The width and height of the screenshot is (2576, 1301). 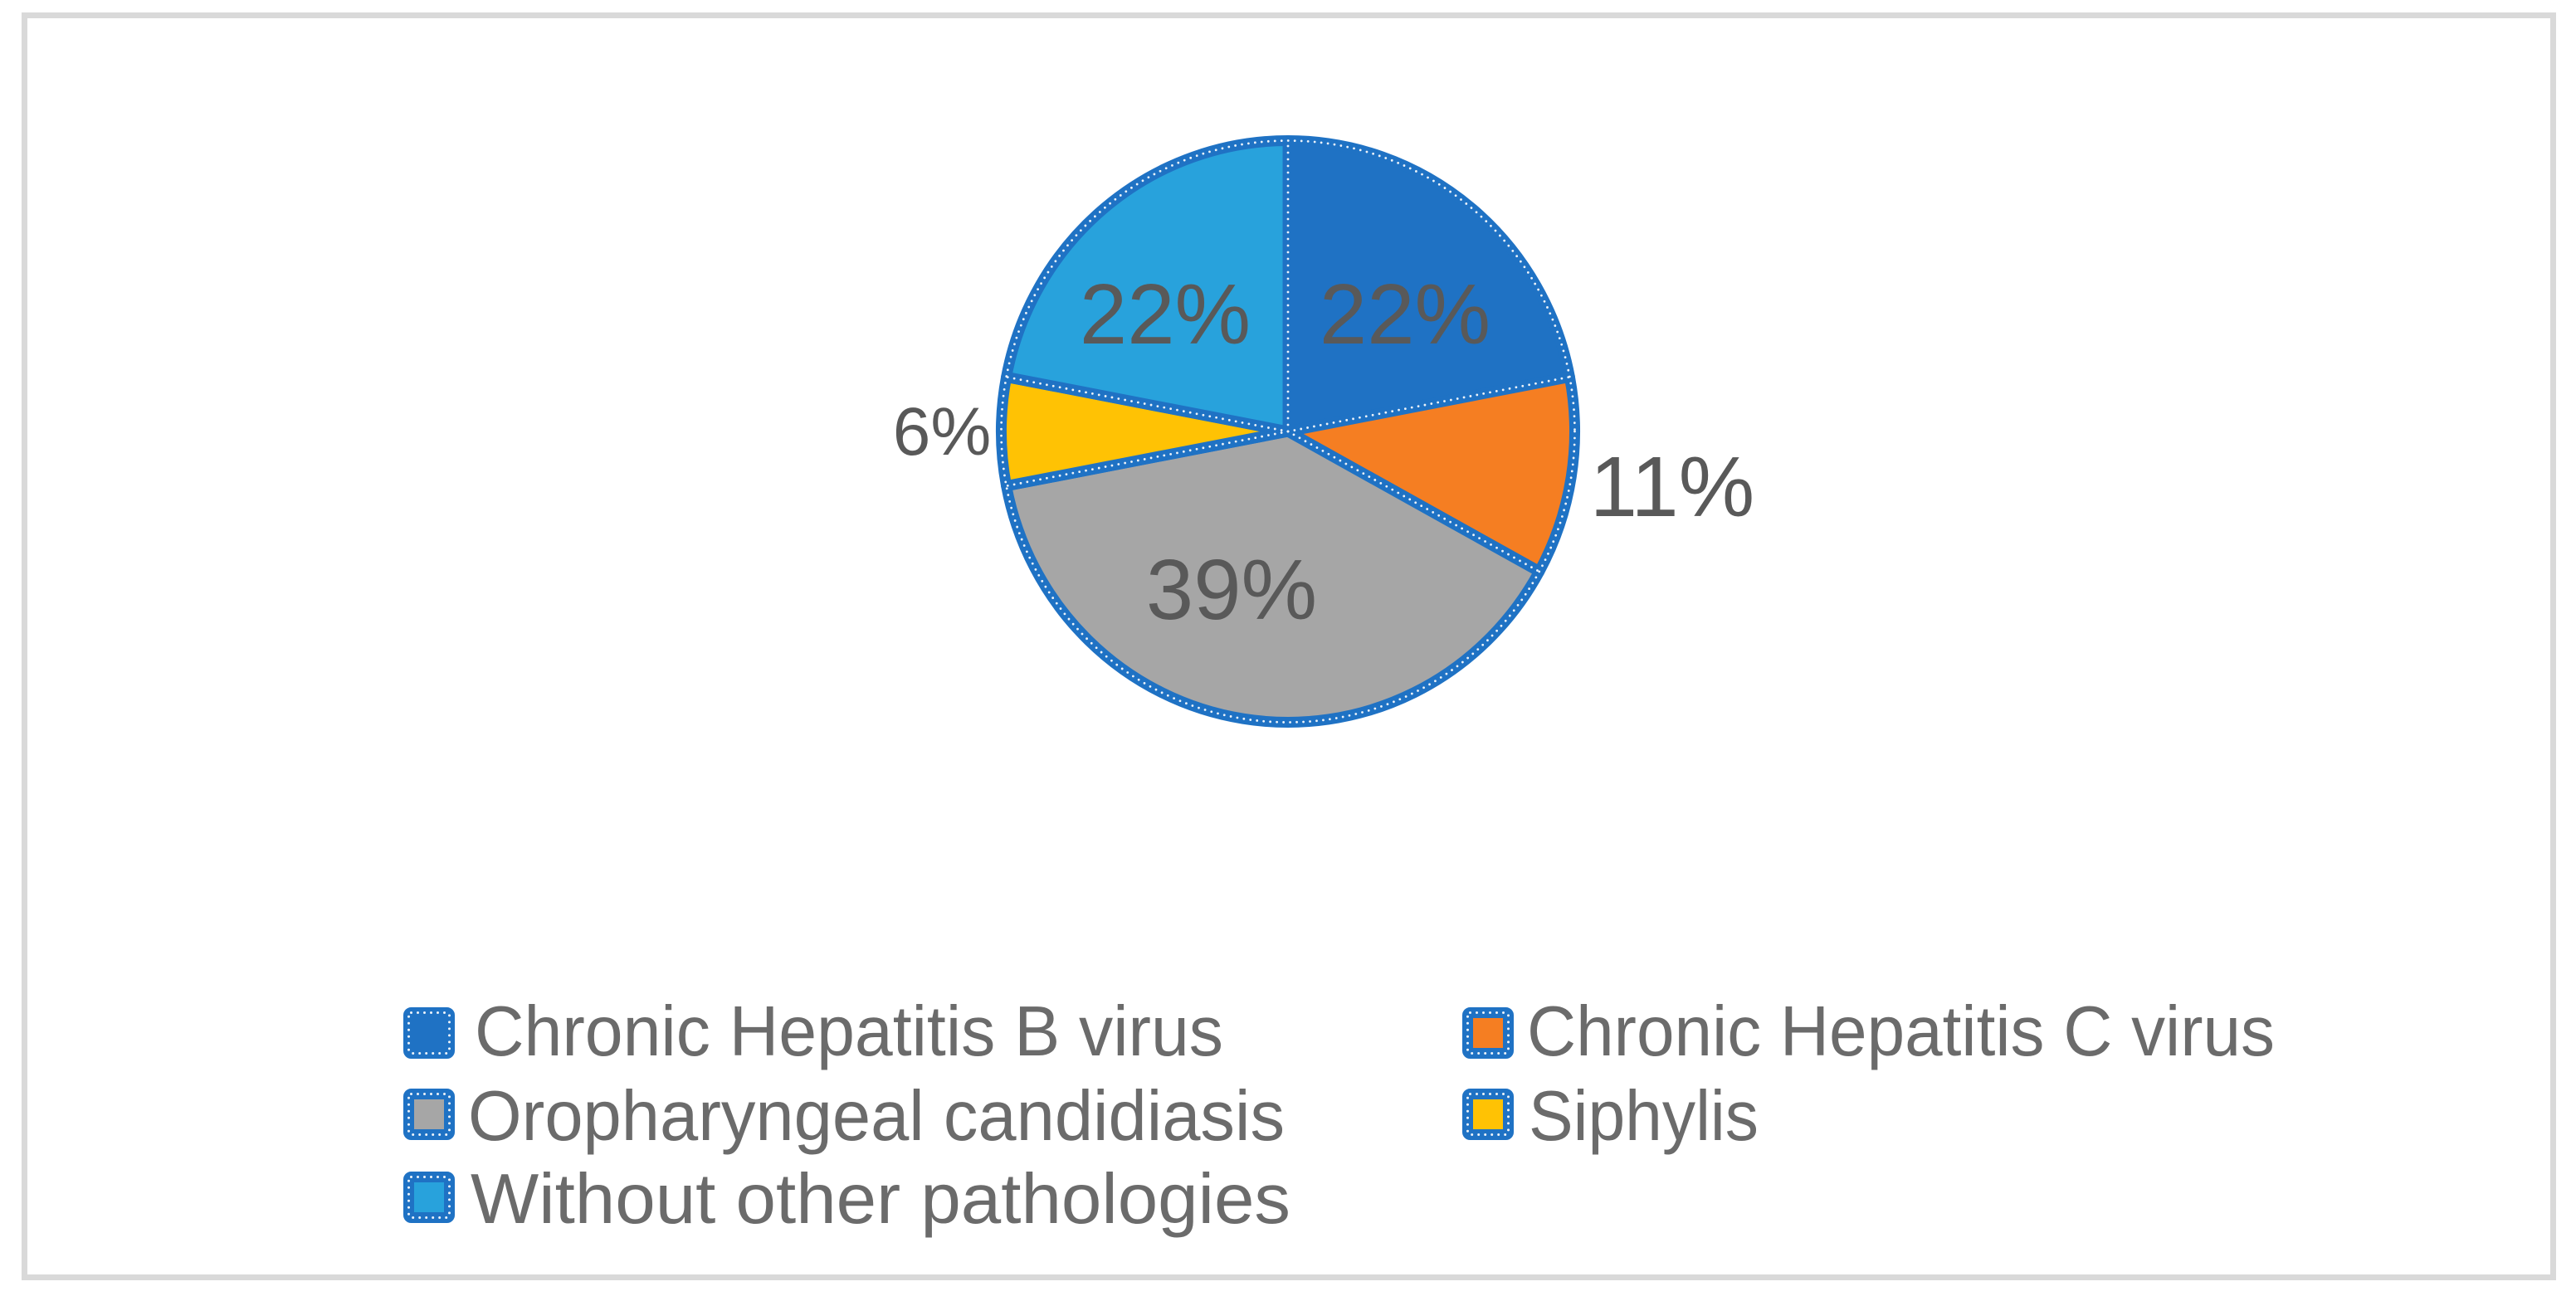 I want to click on svg-text: Siphylis, so click(x=1644, y=1116).